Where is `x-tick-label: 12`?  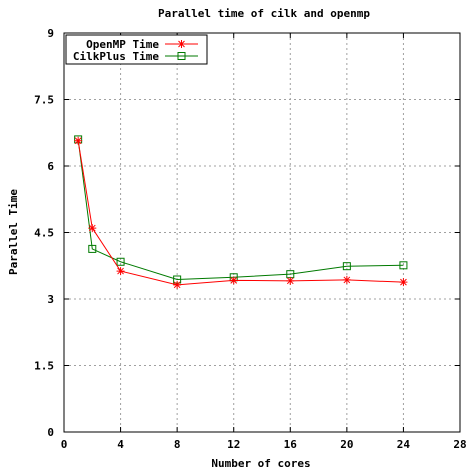 x-tick-label: 12 is located at coordinates (233, 444).